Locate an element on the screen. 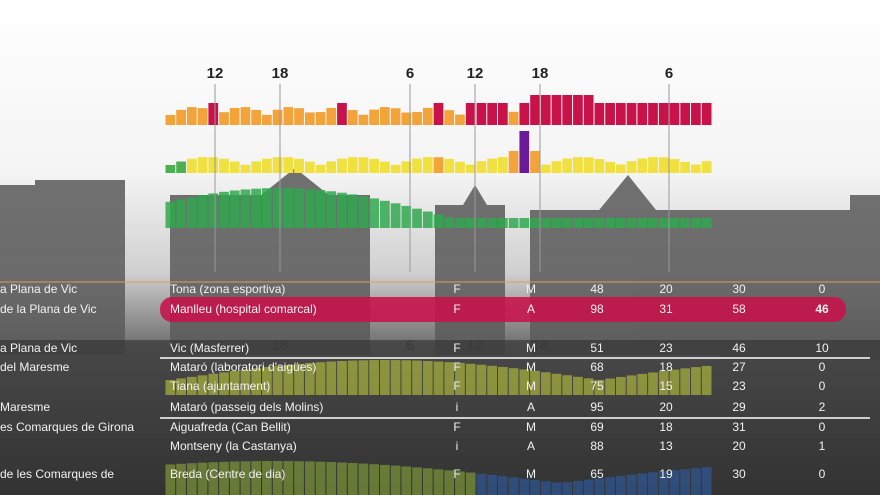 This screenshot has width=880, height=495. station-name: Mataró (passeig dels Molins) is located at coordinates (246, 407).